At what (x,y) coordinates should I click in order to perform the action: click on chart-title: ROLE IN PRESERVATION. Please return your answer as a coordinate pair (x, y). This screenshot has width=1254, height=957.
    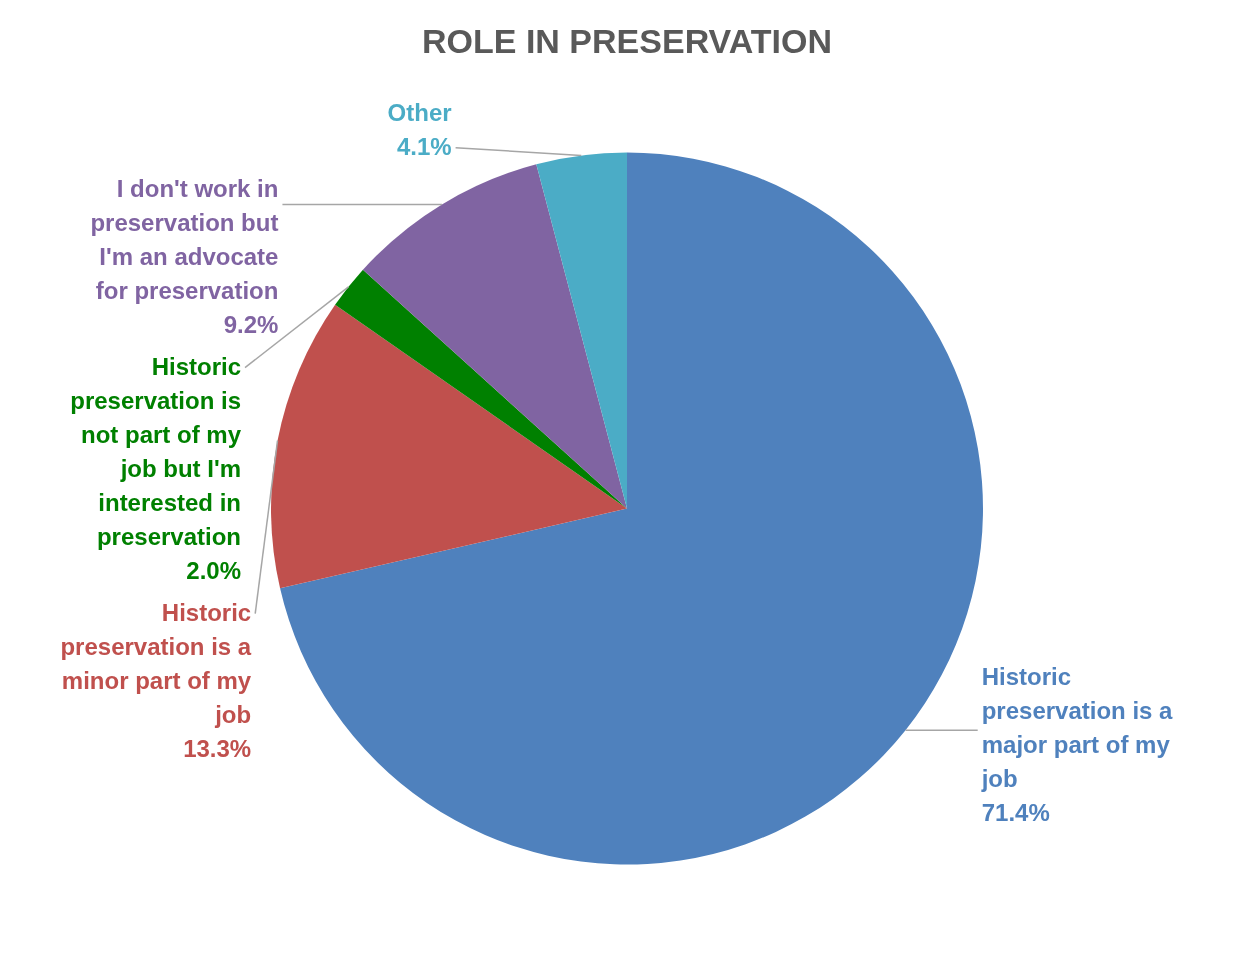
    Looking at the image, I should click on (627, 41).